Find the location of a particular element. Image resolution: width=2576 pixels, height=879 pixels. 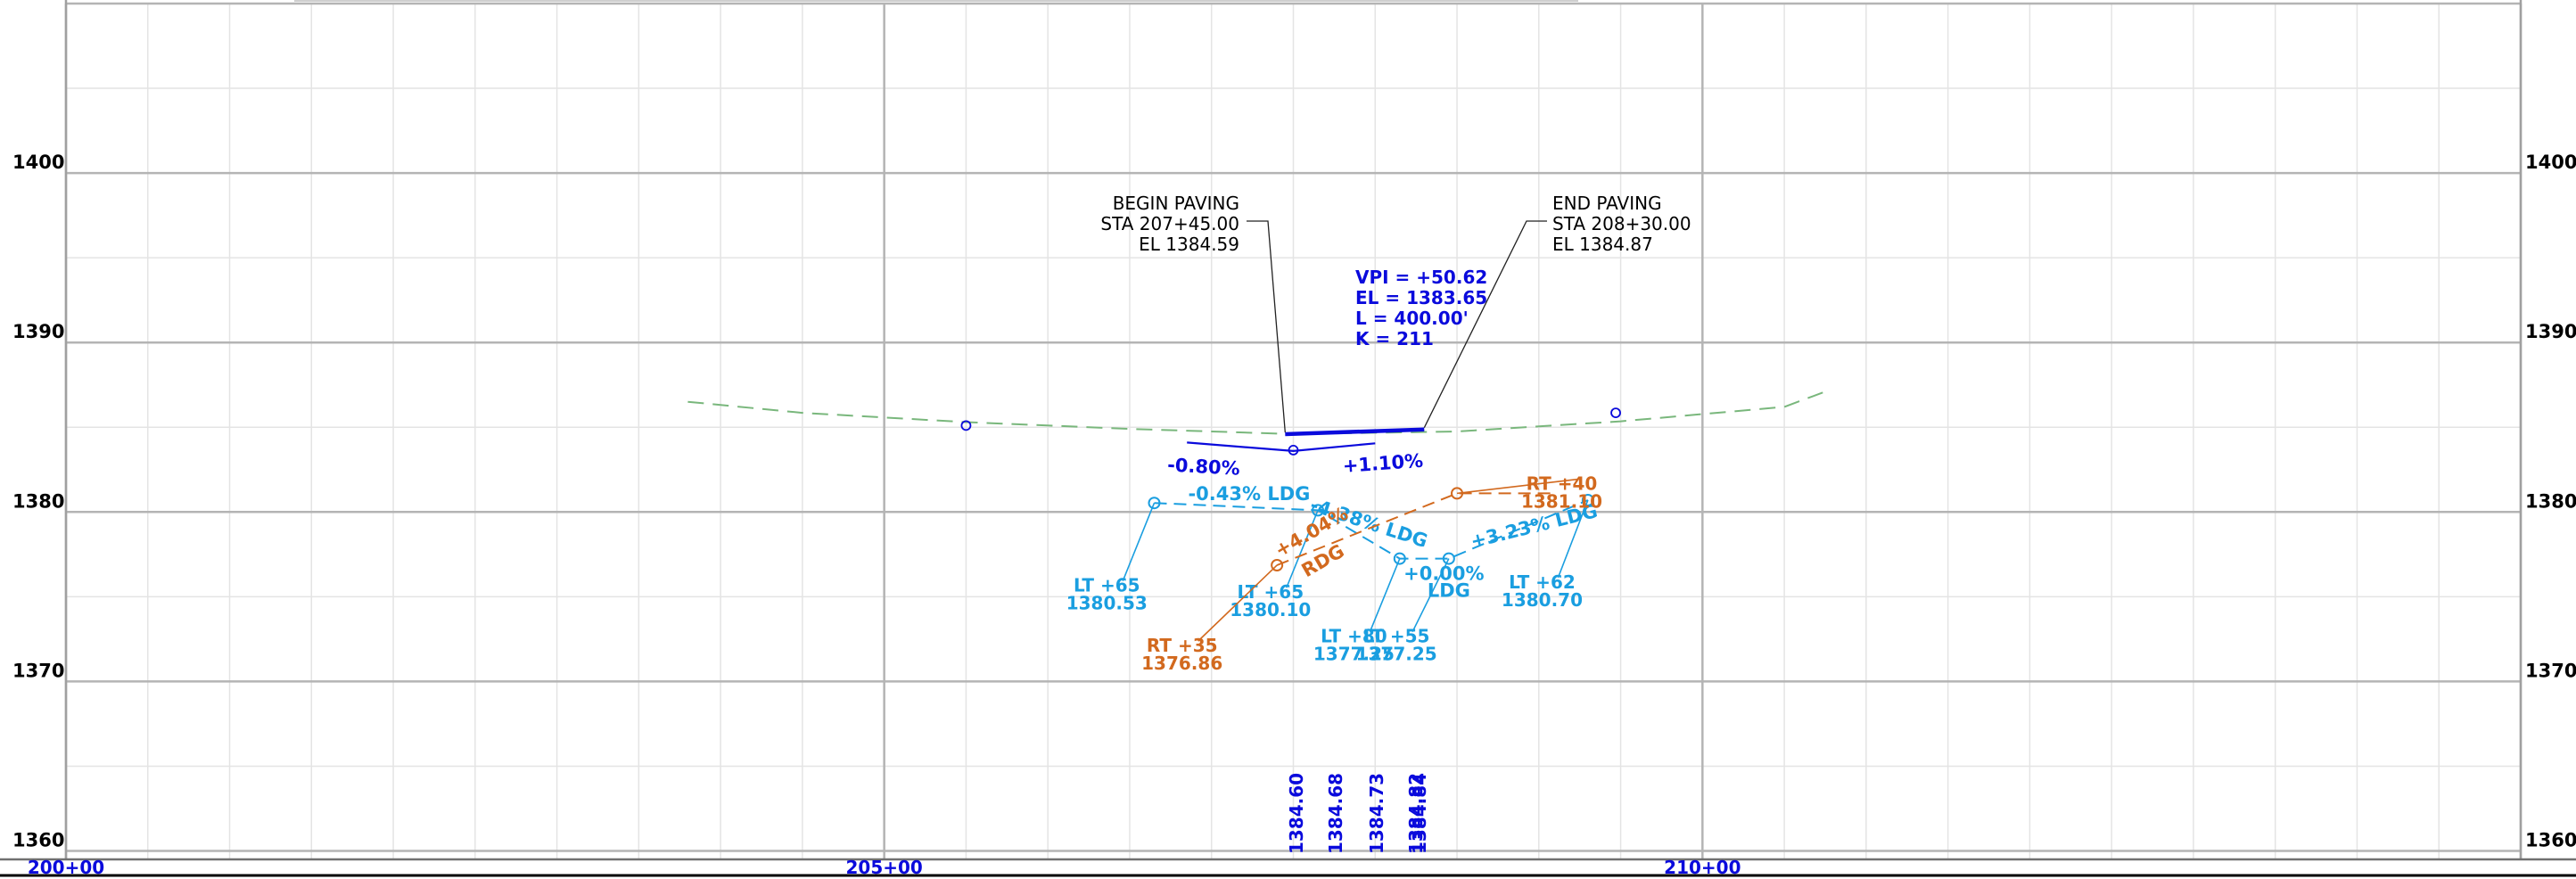

vpi-text: K = 211 is located at coordinates (1394, 338).